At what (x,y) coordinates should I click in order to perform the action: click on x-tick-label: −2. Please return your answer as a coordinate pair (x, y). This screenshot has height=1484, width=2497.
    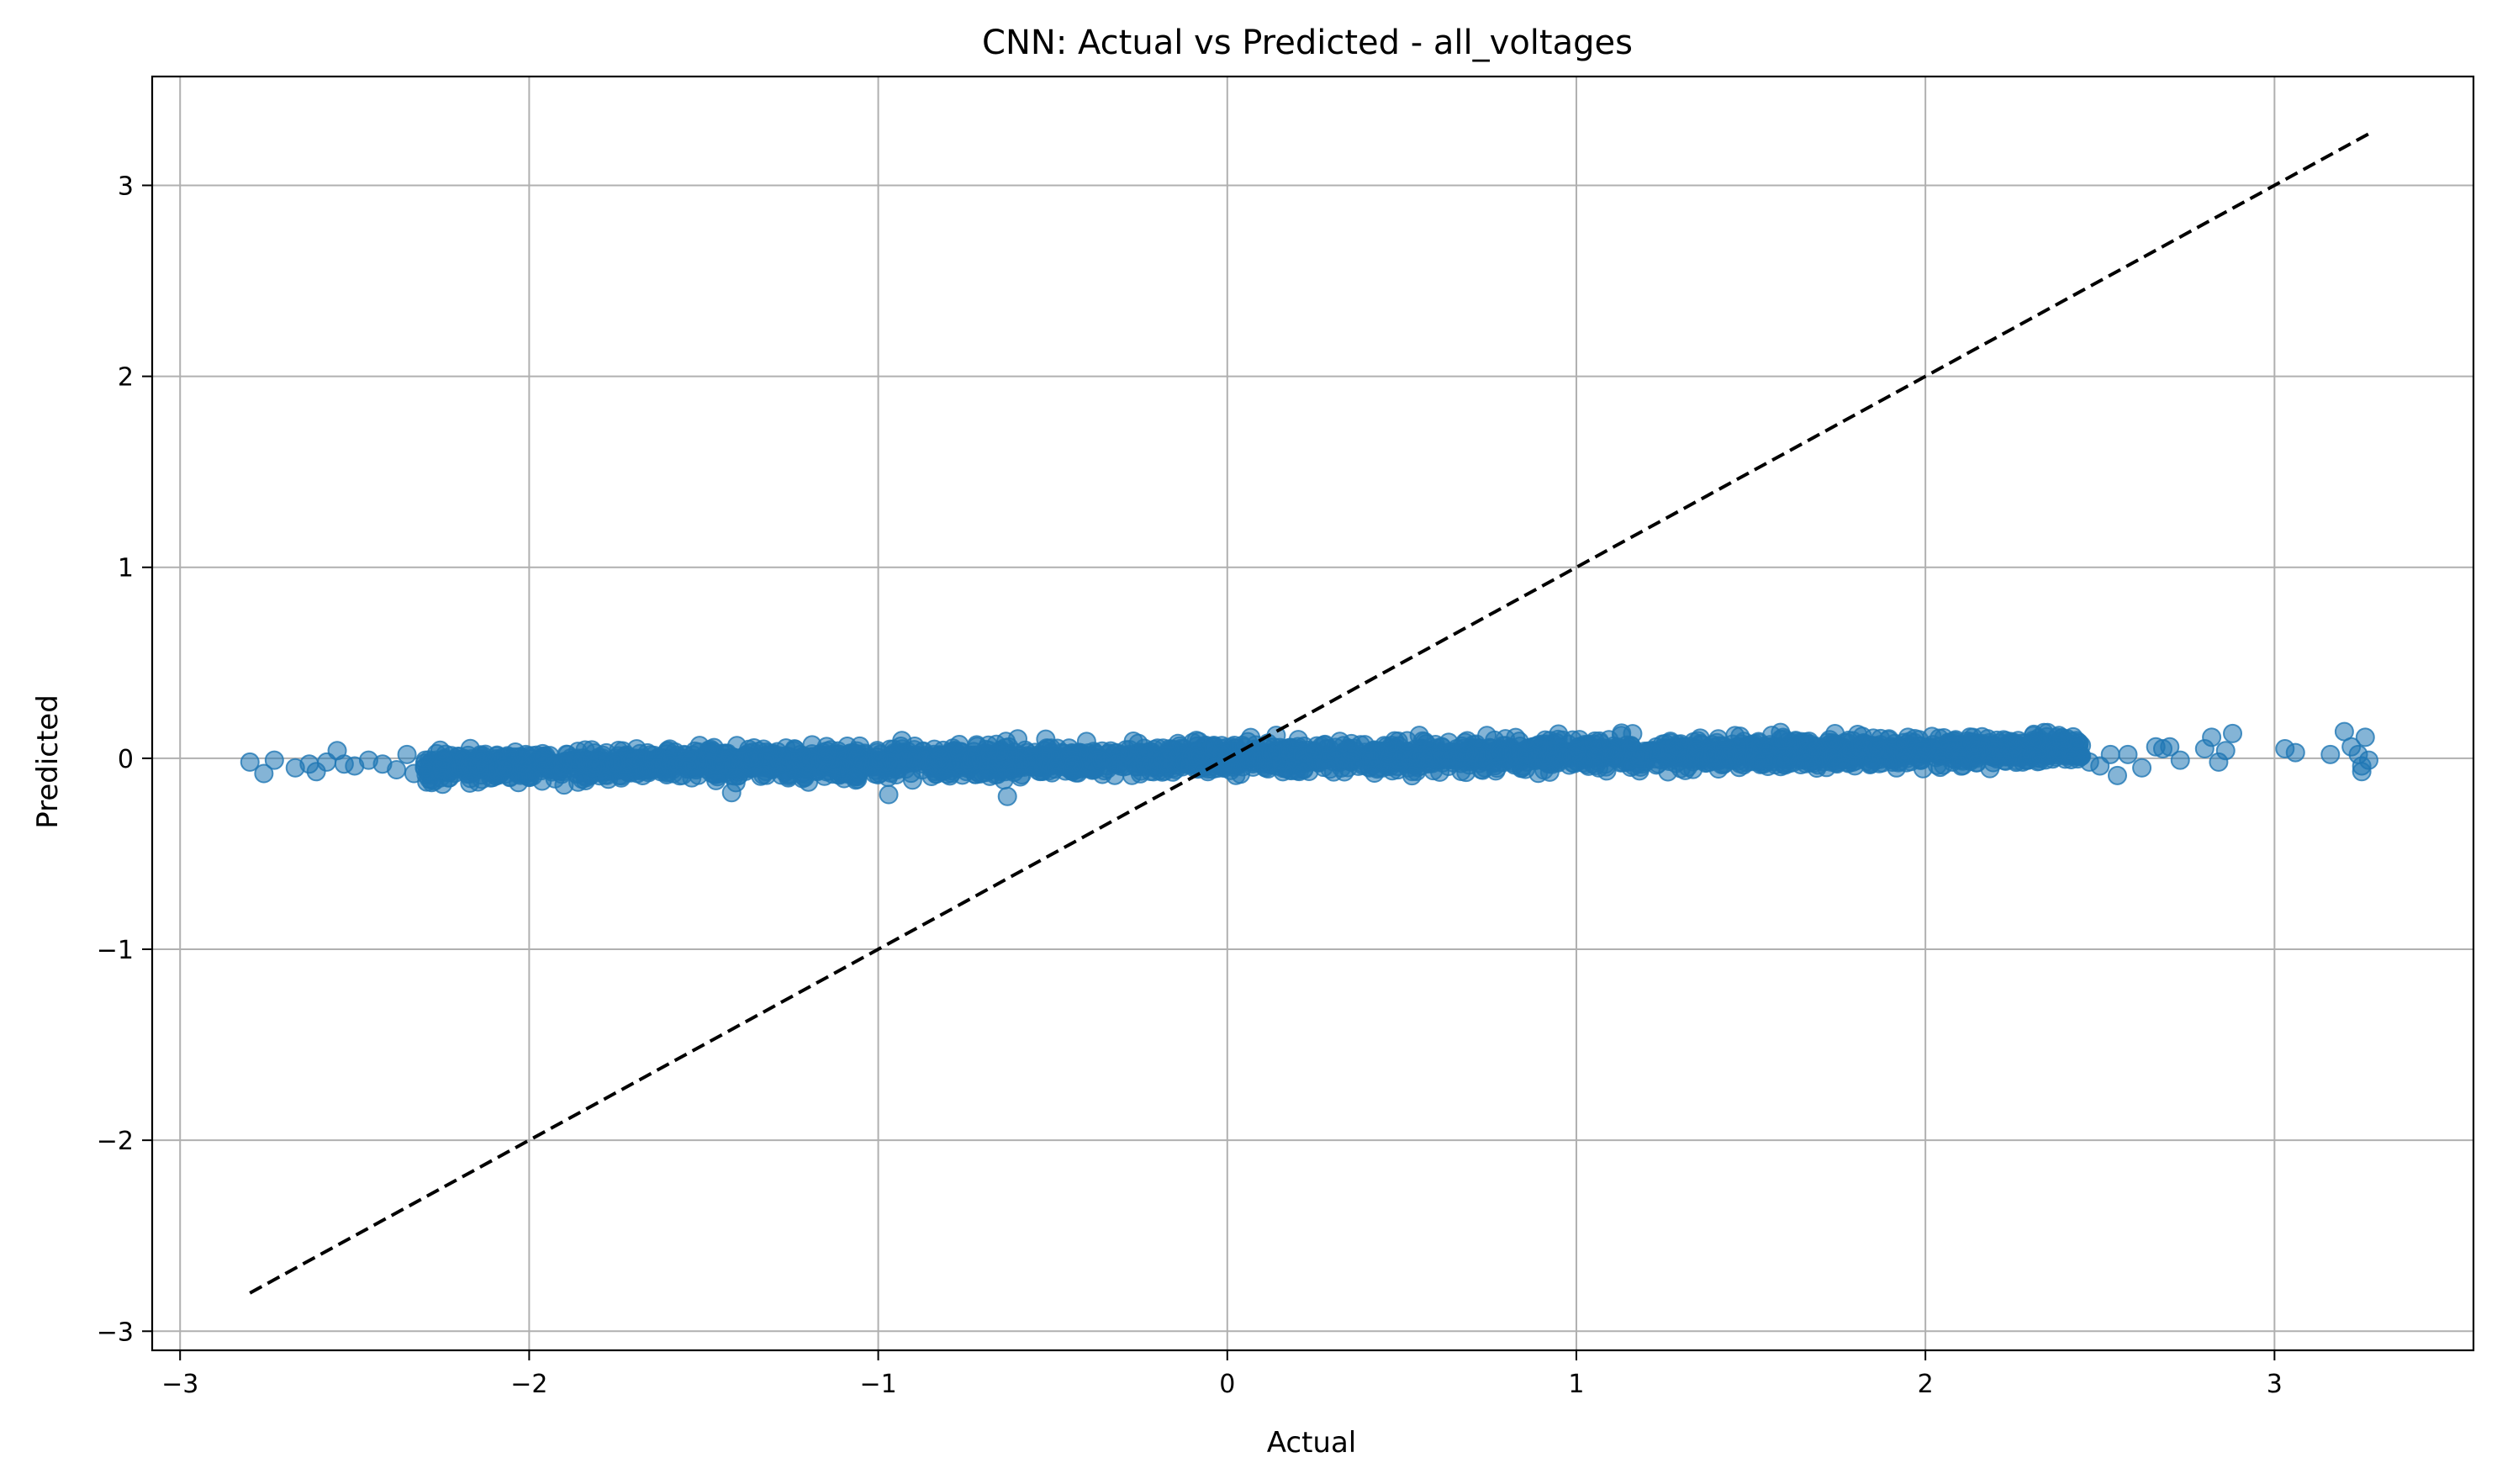
    Looking at the image, I should click on (528, 1384).